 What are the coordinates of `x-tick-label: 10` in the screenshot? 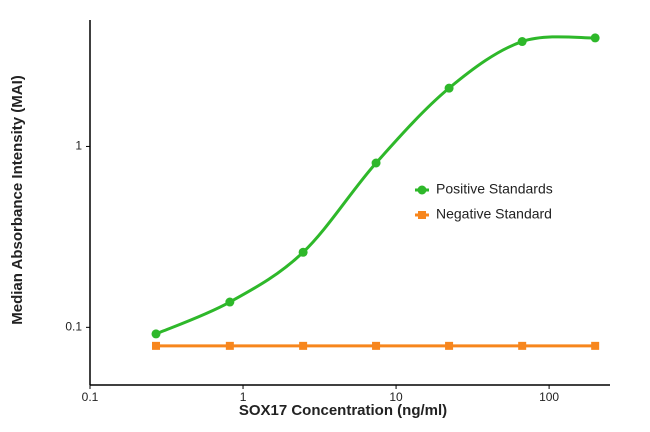 It's located at (396, 397).